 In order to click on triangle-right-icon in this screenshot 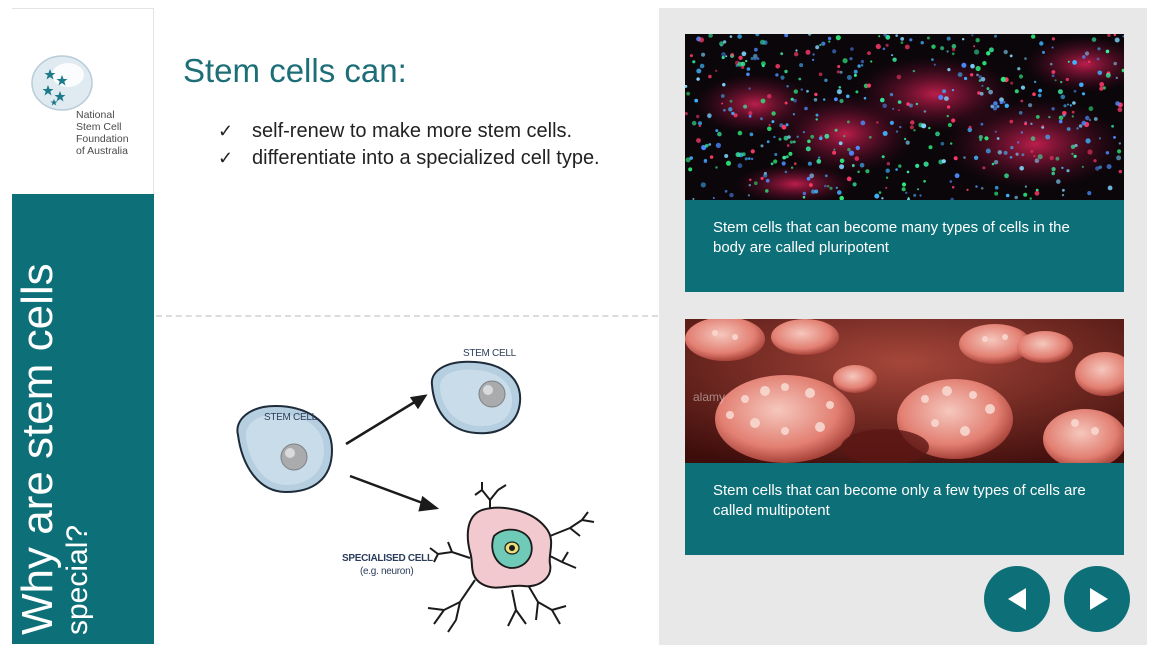, I will do `click(1099, 599)`.